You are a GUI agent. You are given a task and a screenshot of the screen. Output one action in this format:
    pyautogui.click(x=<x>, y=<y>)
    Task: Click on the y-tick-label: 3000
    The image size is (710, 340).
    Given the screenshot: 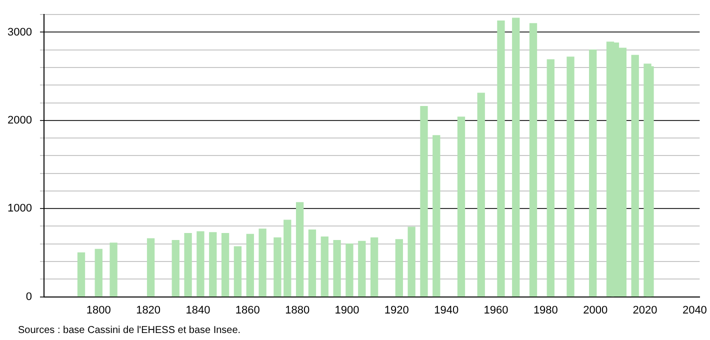 What is the action you would take?
    pyautogui.click(x=20, y=32)
    